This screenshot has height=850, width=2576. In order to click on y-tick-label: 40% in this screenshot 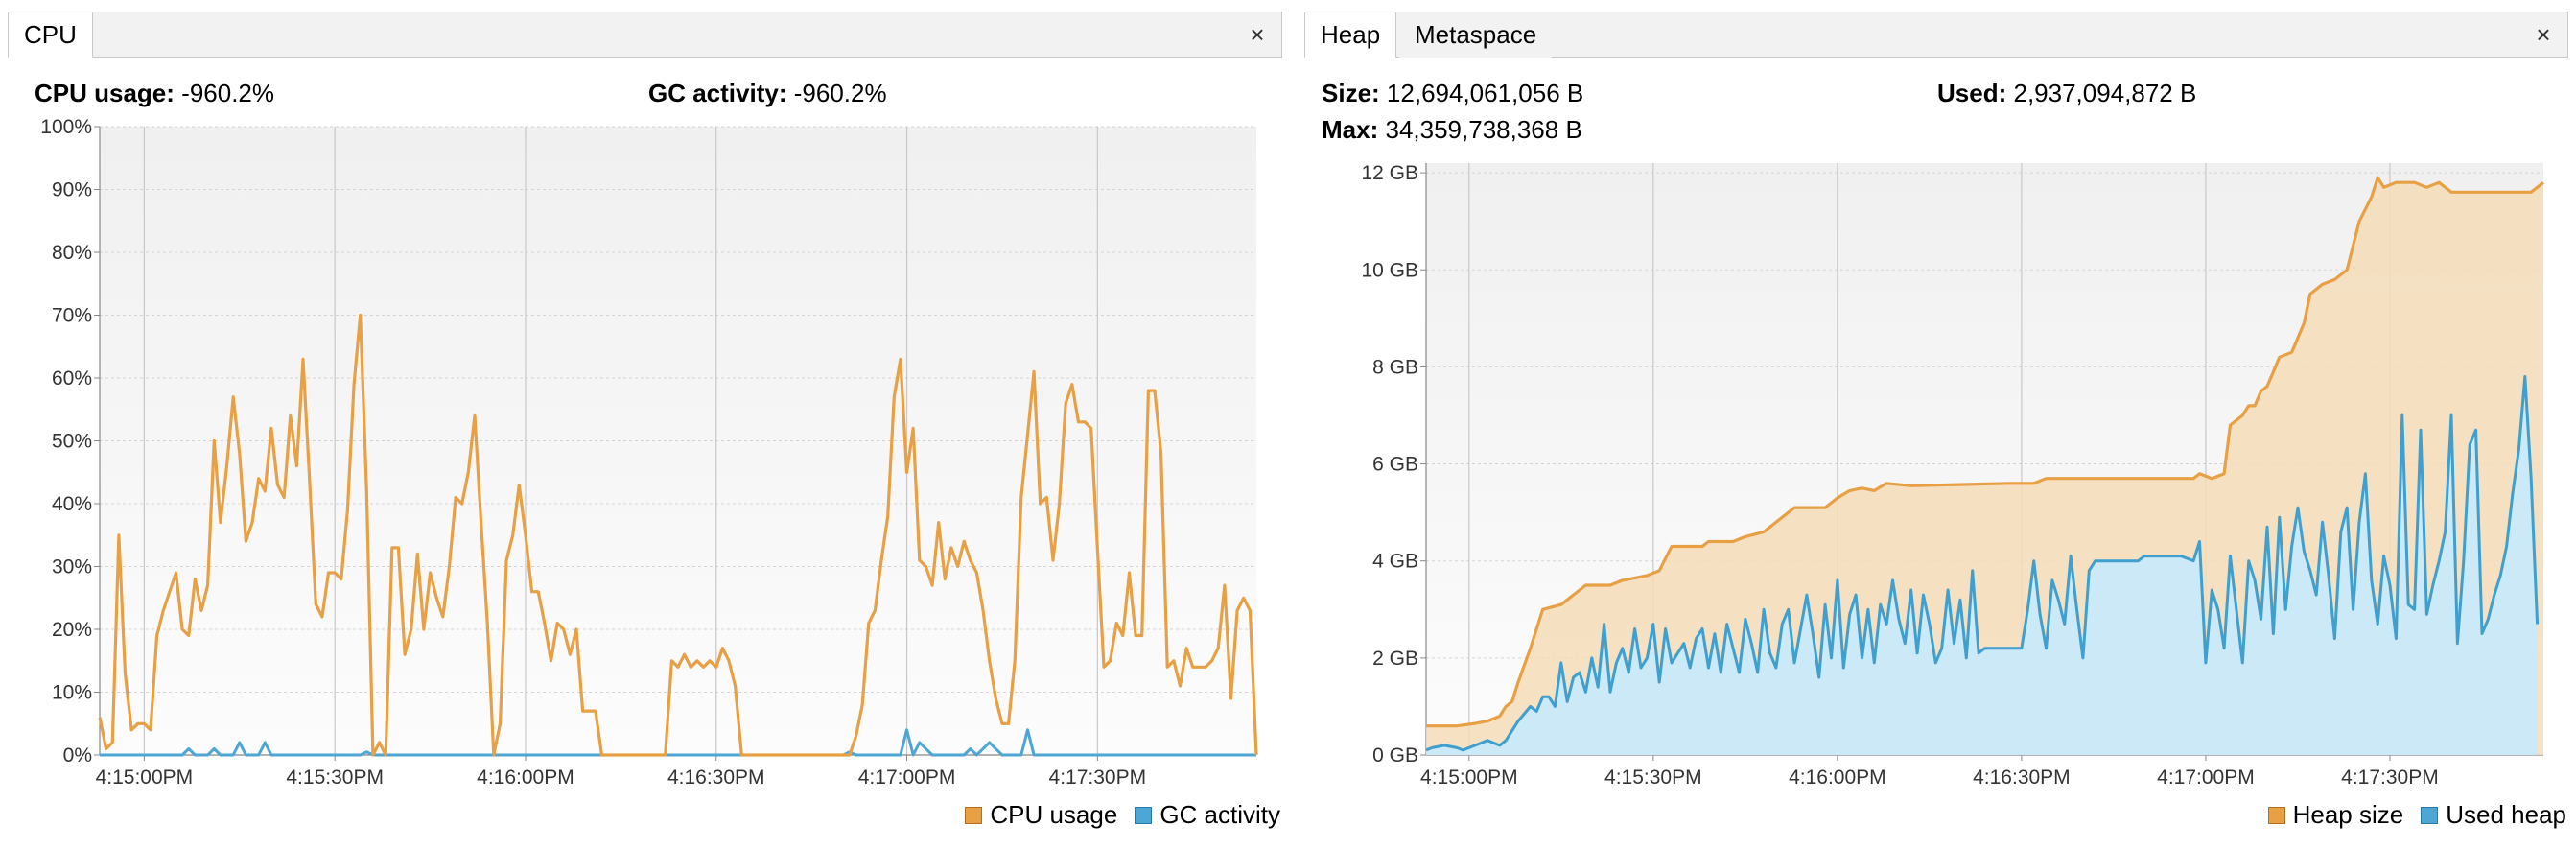, I will do `click(72, 504)`.